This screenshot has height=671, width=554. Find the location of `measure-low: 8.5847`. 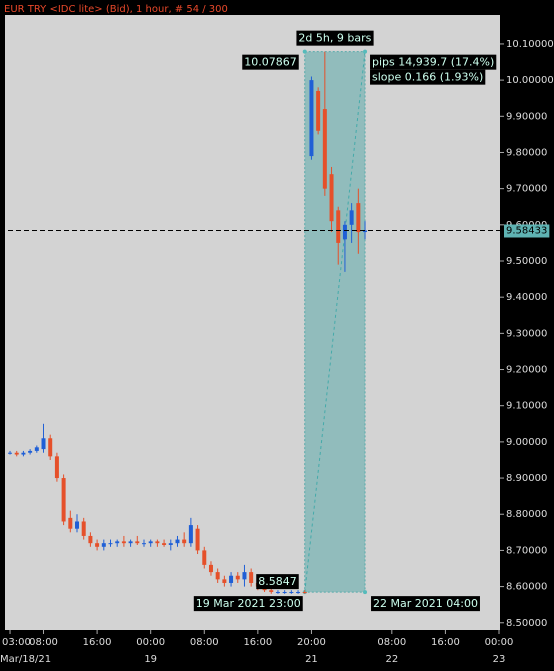

measure-low: 8.5847 is located at coordinates (277, 581).